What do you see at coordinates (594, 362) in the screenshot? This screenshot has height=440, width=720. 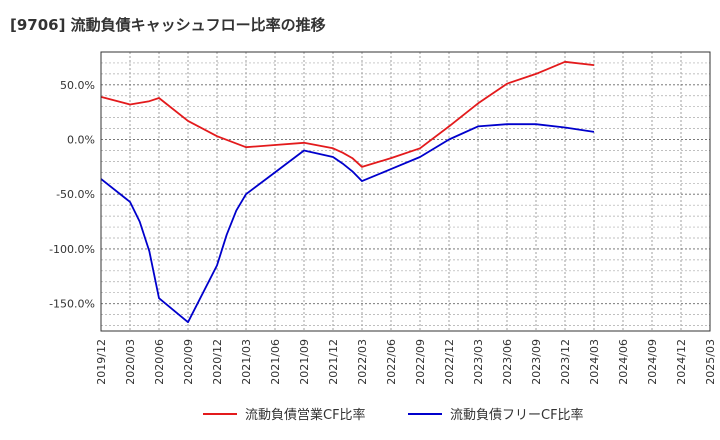 I see `x-tick-label: 2024/03` at bounding box center [594, 362].